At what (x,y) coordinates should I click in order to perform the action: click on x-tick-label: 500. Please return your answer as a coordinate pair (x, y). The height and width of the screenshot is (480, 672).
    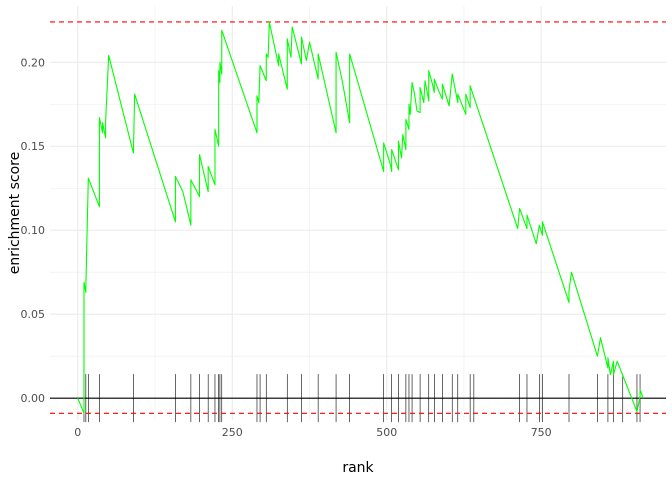
    Looking at the image, I should click on (386, 432).